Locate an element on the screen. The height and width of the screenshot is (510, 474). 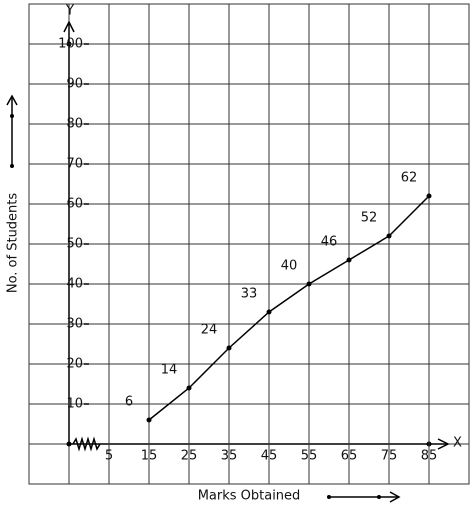
x-tick-label: 5 is located at coordinates (109, 456).